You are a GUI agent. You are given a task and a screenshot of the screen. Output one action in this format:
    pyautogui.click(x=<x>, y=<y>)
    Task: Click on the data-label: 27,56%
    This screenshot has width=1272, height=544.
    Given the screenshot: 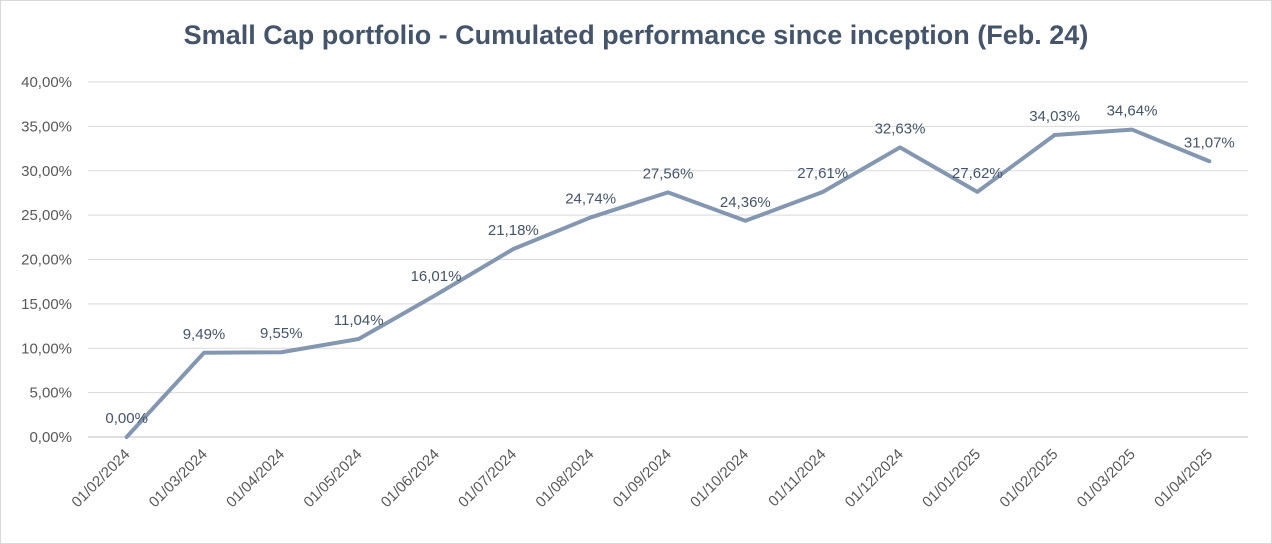 What is the action you would take?
    pyautogui.click(x=668, y=173)
    